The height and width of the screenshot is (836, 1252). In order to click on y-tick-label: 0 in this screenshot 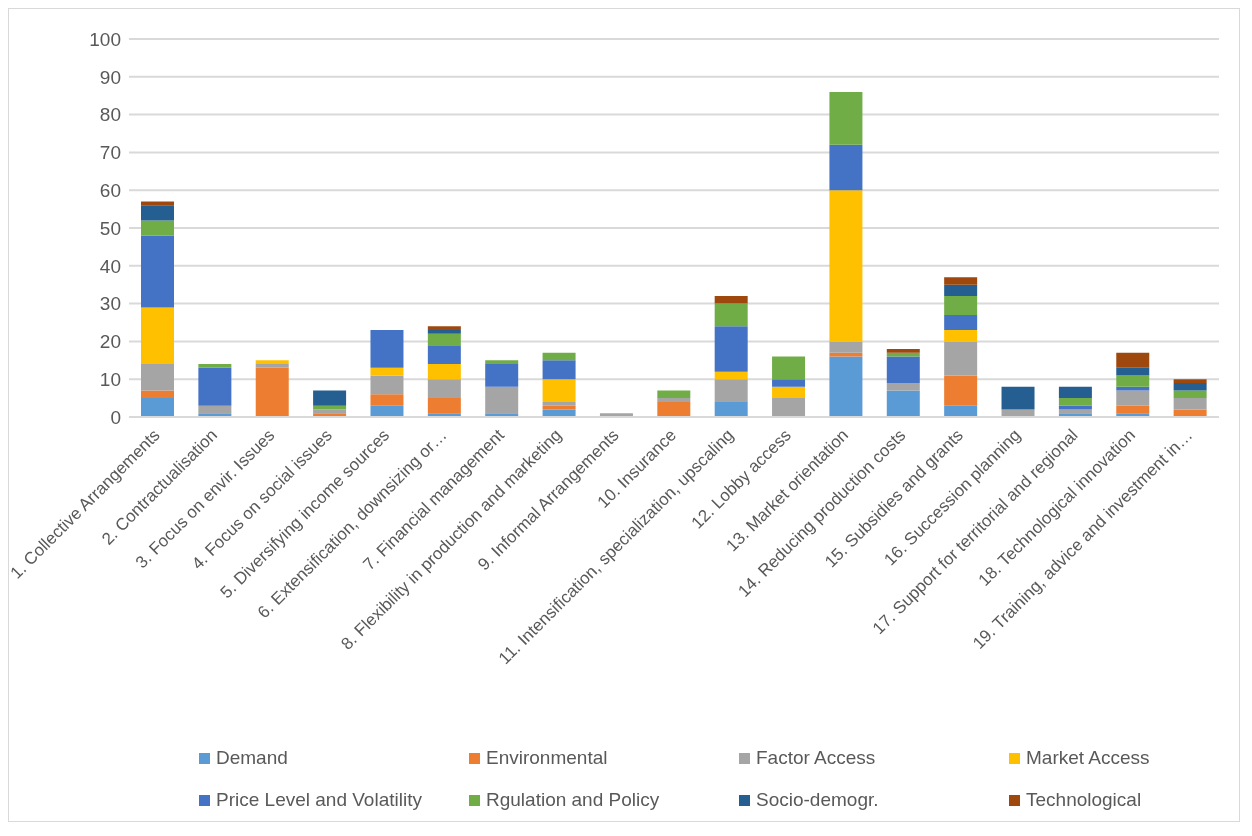, I will do `click(115, 417)`.